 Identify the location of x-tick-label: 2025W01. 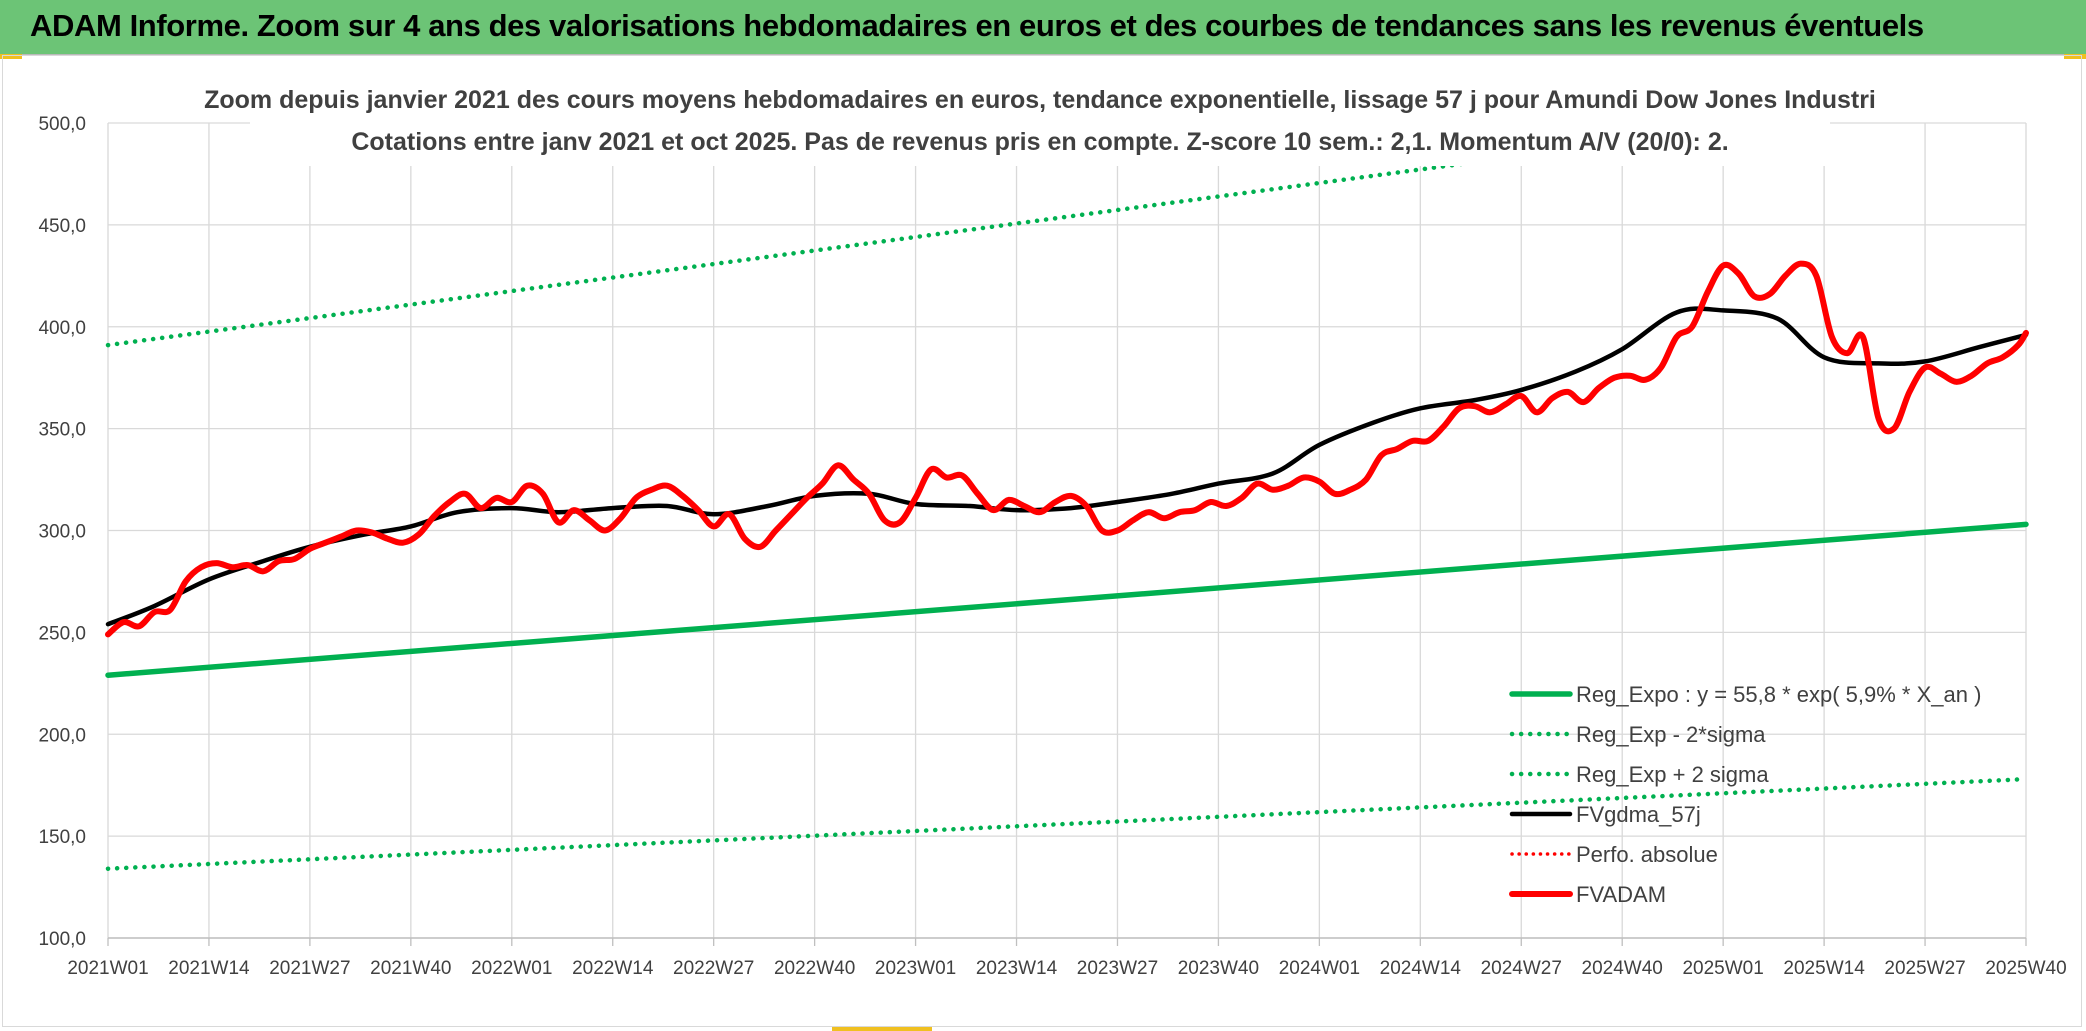
(1722, 968).